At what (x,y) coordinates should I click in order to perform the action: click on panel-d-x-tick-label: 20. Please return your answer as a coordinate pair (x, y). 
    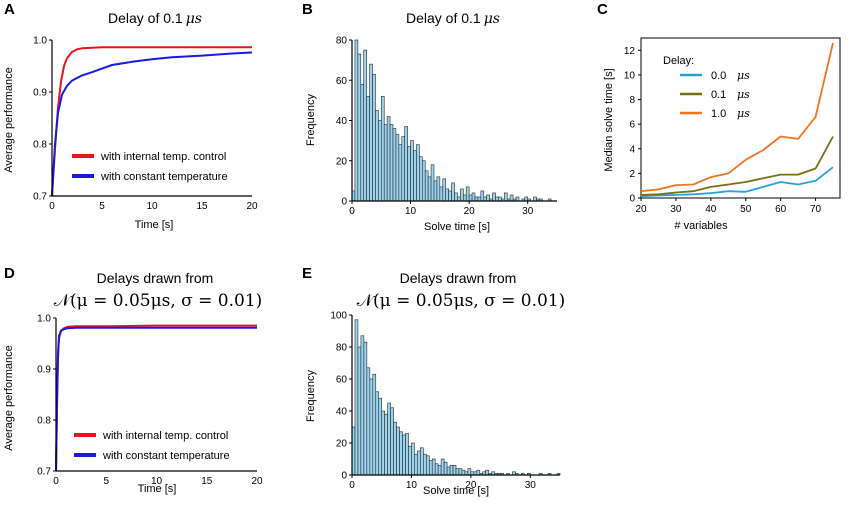
    Looking at the image, I should click on (257, 481).